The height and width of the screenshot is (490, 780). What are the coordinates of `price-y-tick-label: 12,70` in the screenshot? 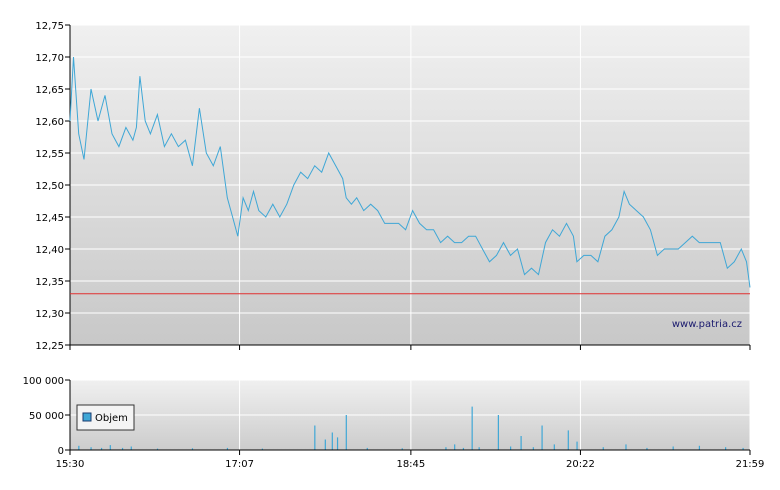 It's located at (49, 58).